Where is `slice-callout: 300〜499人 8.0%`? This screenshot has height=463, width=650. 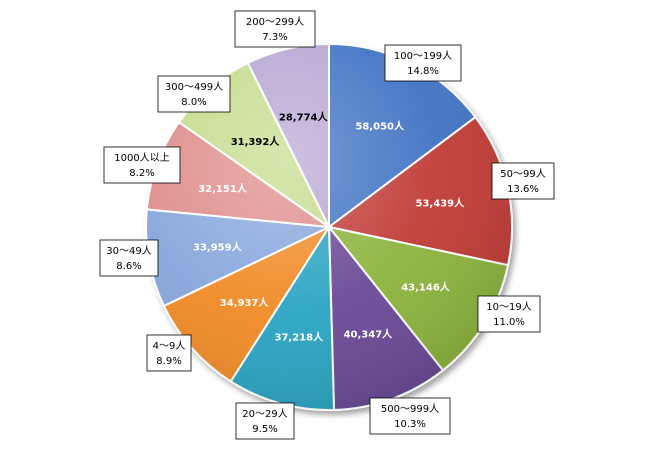
slice-callout: 300〜499人 8.0% is located at coordinates (194, 94).